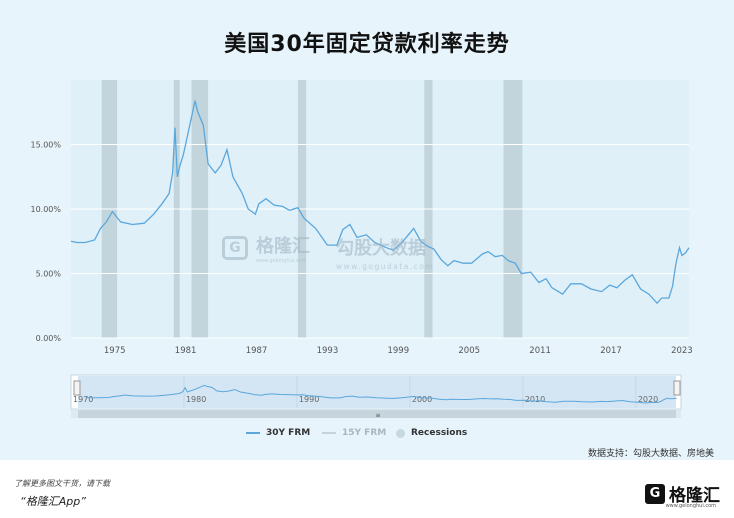 This screenshot has height=518, width=734. What do you see at coordinates (400, 433) in the screenshot?
I see `legend-dot-icon` at bounding box center [400, 433].